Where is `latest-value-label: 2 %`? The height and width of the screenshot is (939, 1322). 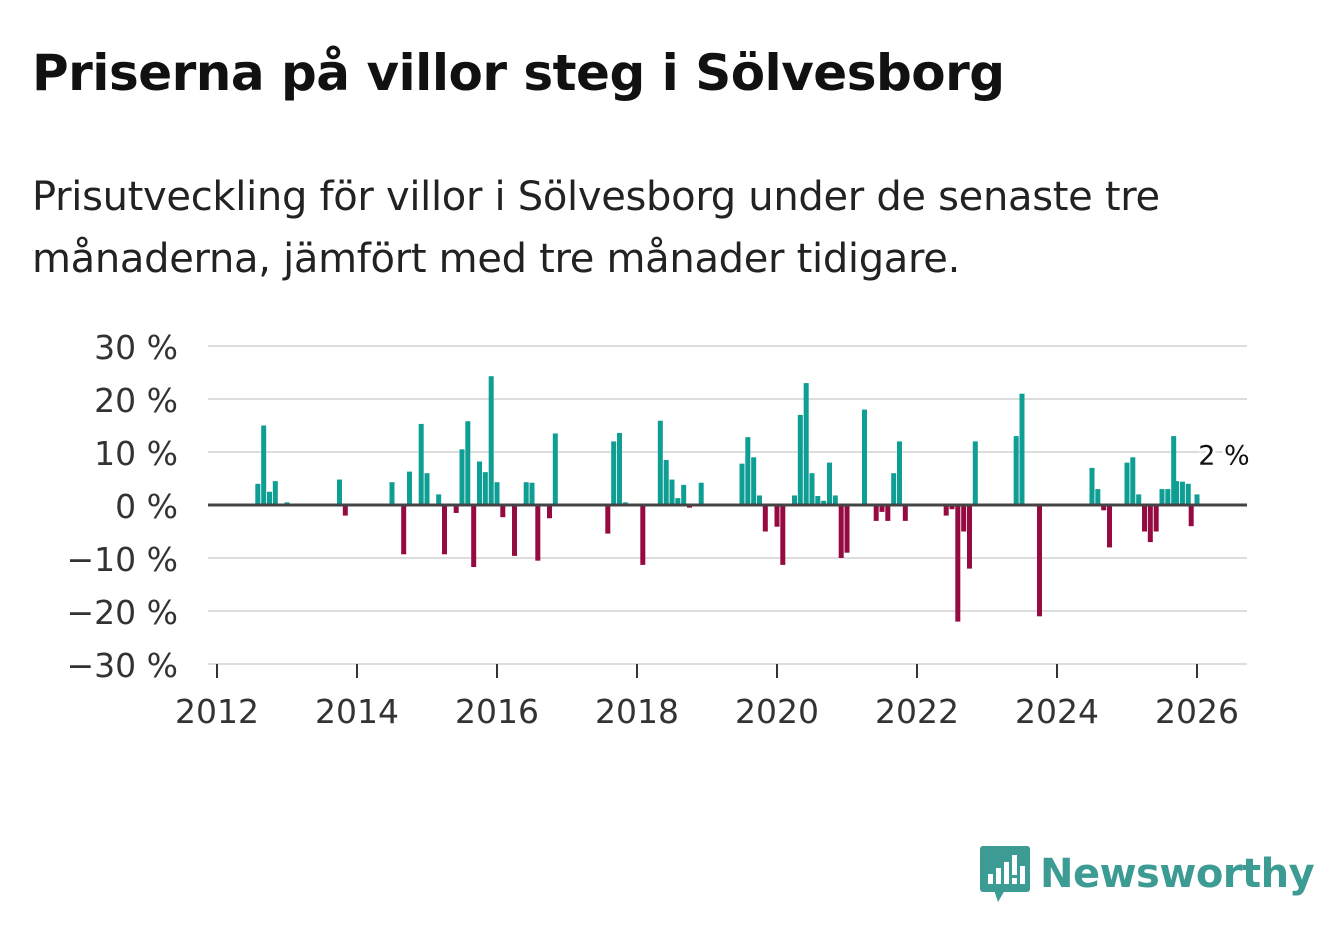
latest-value-label: 2 % is located at coordinates (1223, 455).